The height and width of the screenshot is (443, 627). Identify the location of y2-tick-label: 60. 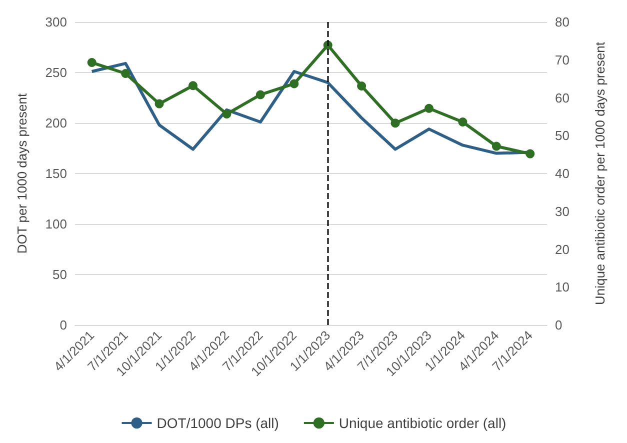
(562, 98).